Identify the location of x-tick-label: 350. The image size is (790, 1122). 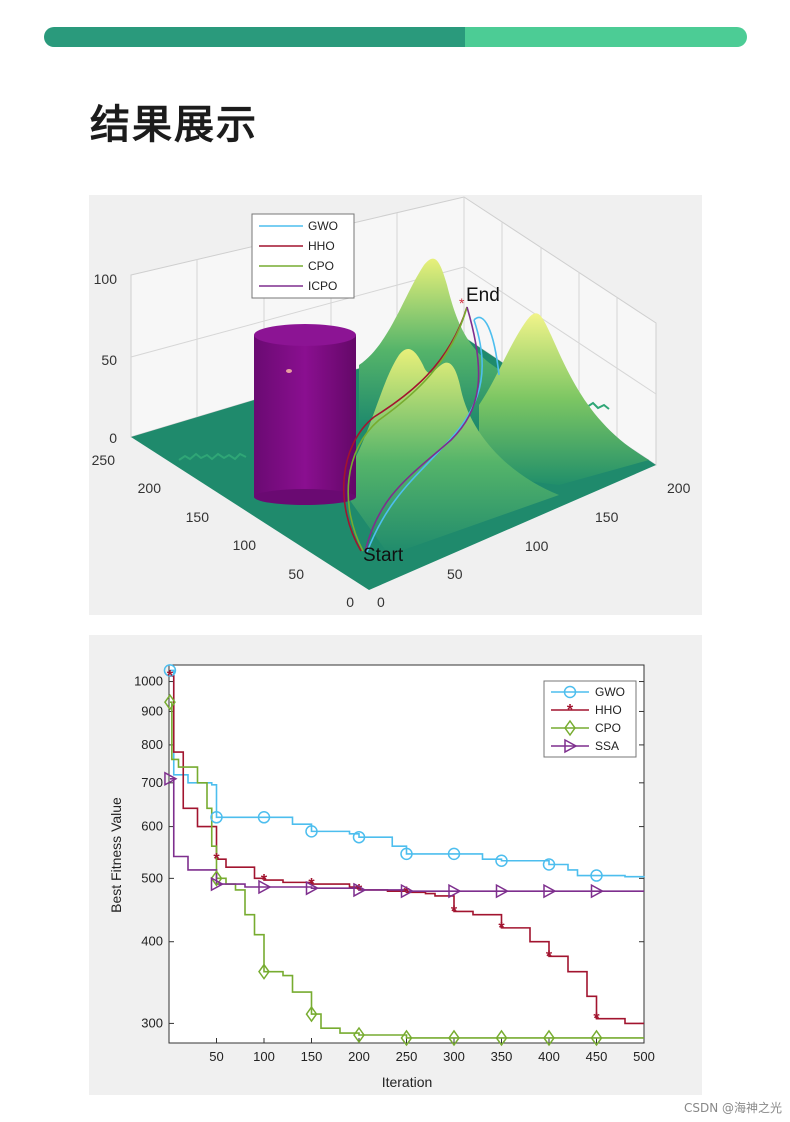
(502, 1056).